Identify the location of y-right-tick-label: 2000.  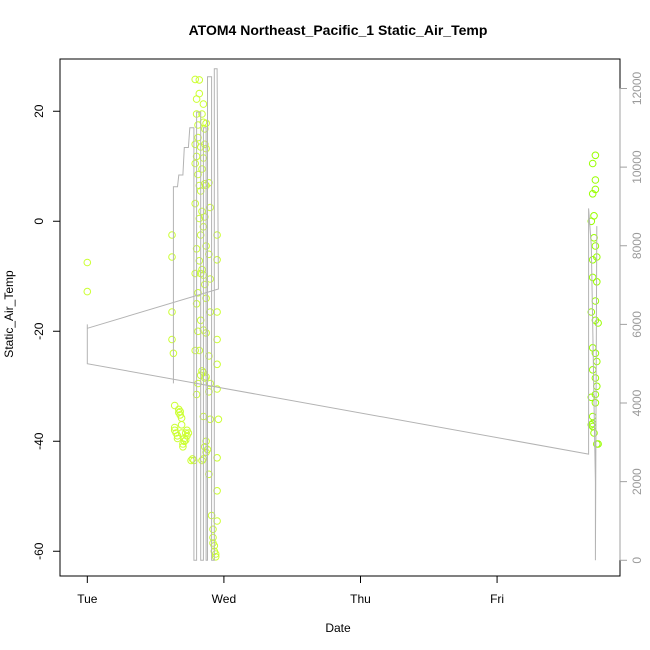
(637, 481).